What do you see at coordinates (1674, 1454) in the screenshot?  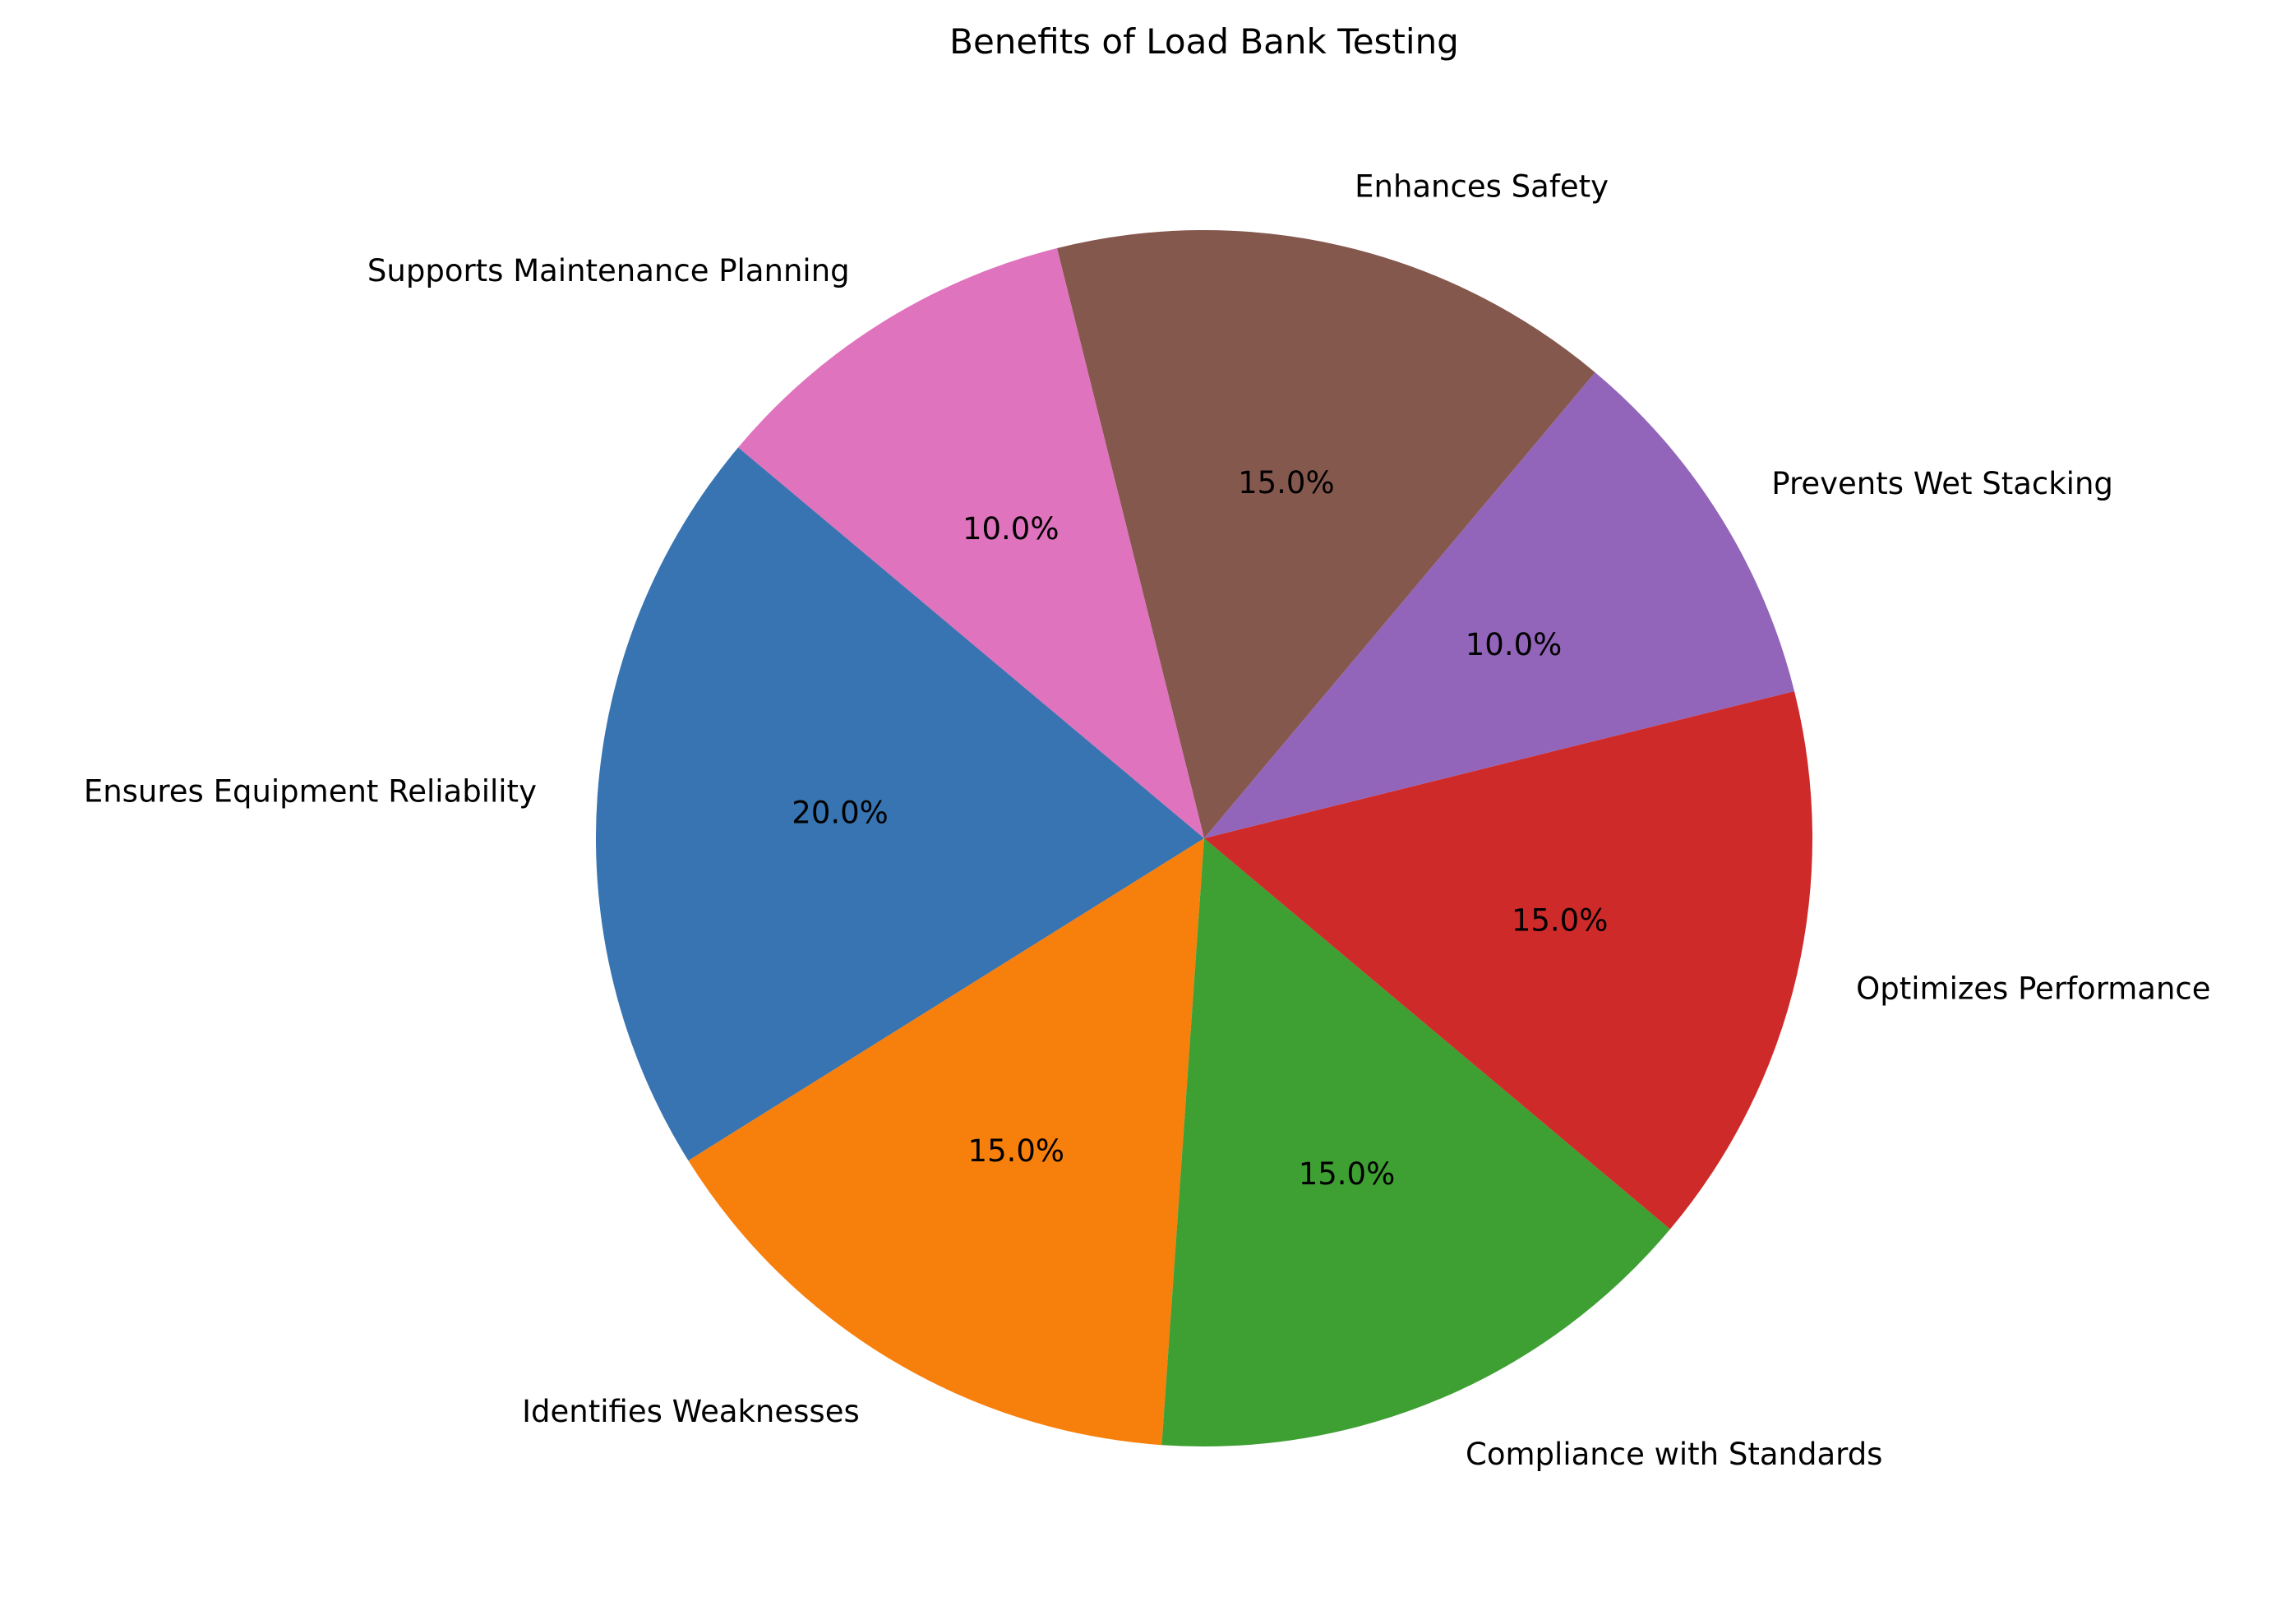 I see `pie-slice-3-label: Compliance with Standards` at bounding box center [1674, 1454].